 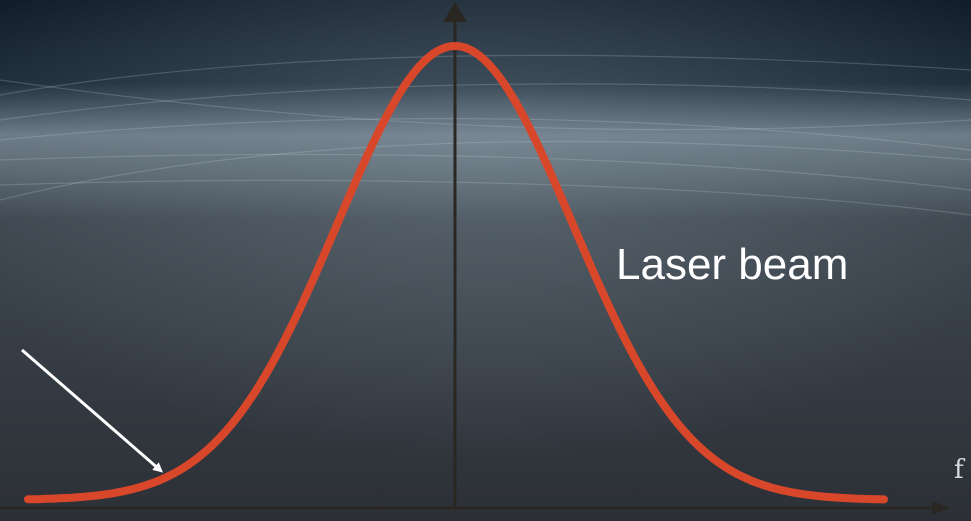 What do you see at coordinates (92, 410) in the screenshot?
I see `pointer-arrow` at bounding box center [92, 410].